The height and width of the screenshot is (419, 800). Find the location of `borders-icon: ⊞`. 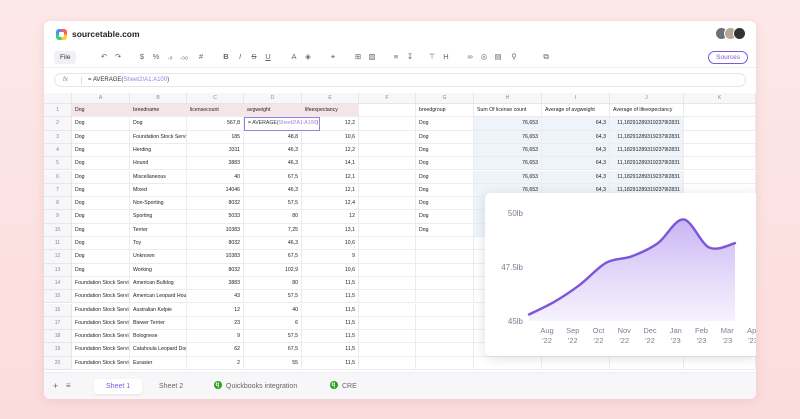

borders-icon: ⊞ is located at coordinates (358, 56).